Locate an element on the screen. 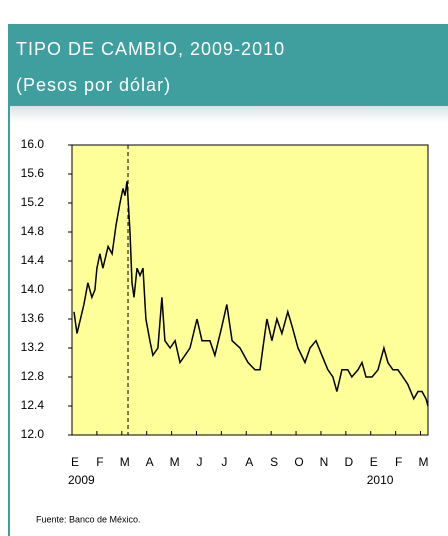 This screenshot has width=448, height=536. y-tick-label: 12.8 is located at coordinates (33, 376).